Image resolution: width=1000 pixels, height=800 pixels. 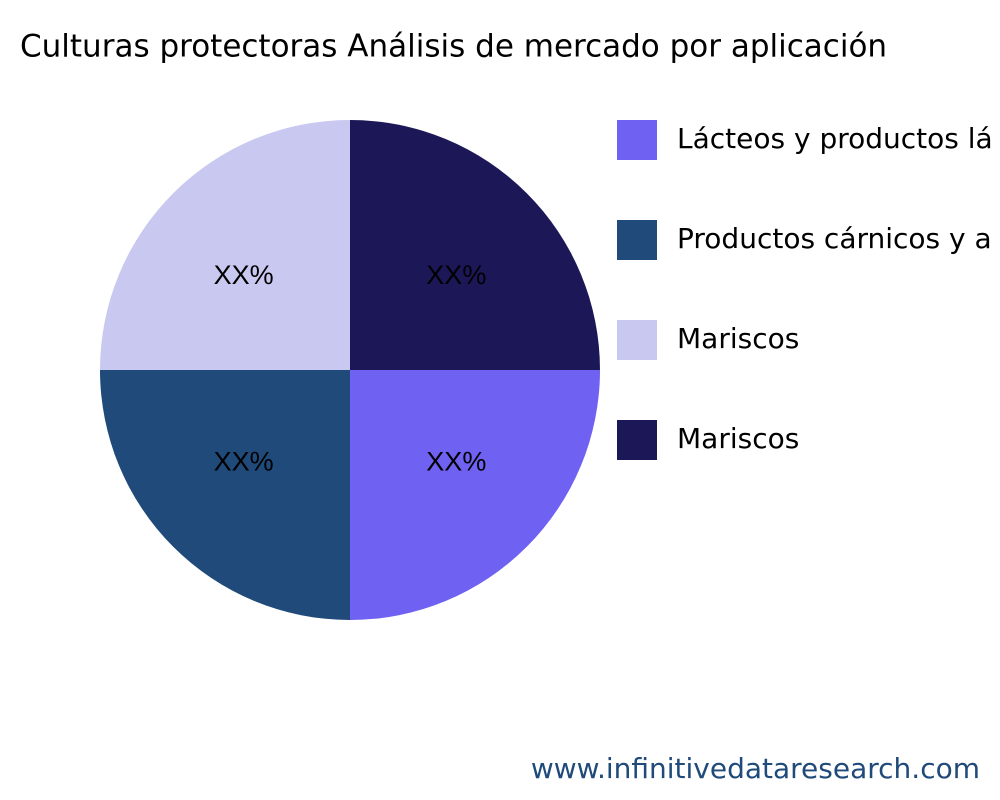 I want to click on source: www.infinitivedataresearch.com, so click(x=755, y=768).